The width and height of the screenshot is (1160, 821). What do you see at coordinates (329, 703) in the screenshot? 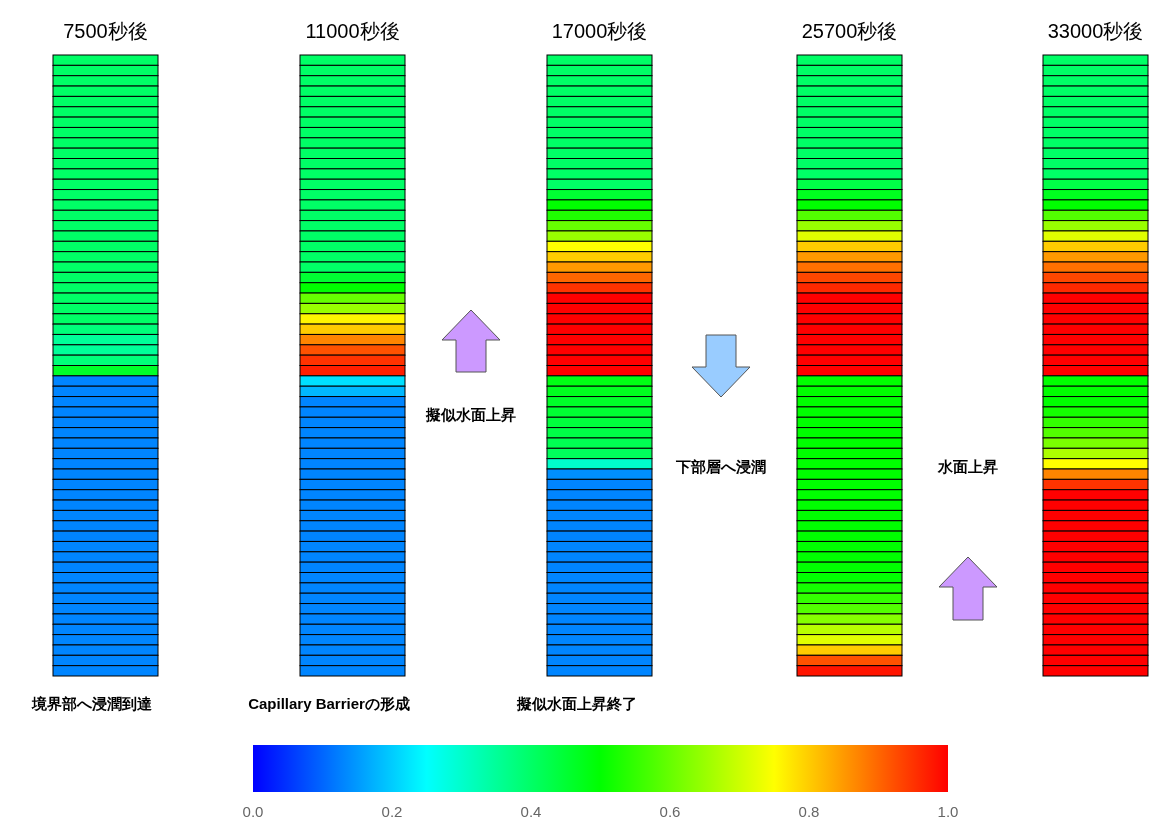
I see `text: Capillary Barrierの形成` at bounding box center [329, 703].